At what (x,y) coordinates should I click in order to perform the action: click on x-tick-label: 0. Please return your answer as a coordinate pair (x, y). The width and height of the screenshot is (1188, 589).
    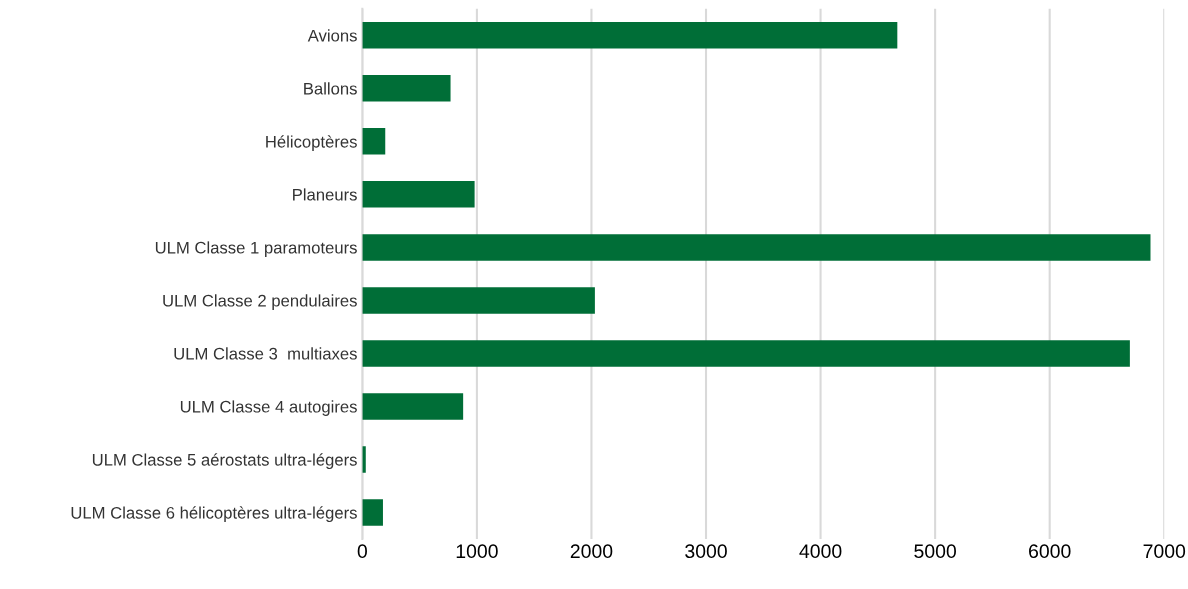
    Looking at the image, I should click on (362, 551).